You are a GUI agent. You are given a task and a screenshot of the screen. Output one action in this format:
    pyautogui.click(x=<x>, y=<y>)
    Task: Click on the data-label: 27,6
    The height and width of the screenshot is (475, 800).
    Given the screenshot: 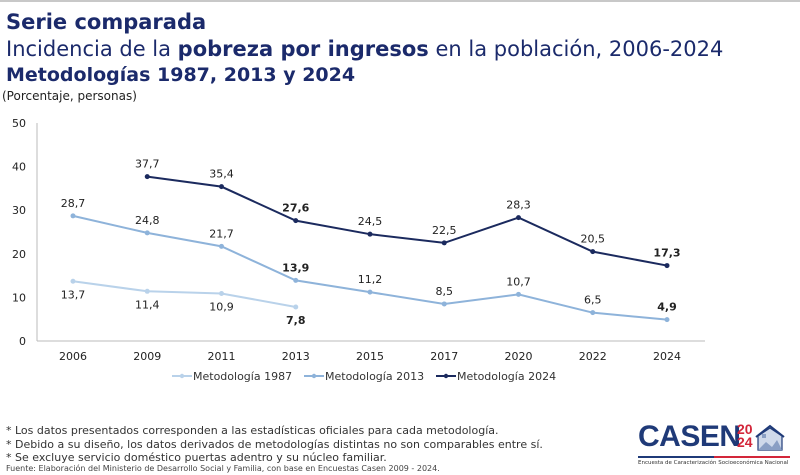 What is the action you would take?
    pyautogui.click(x=295, y=208)
    